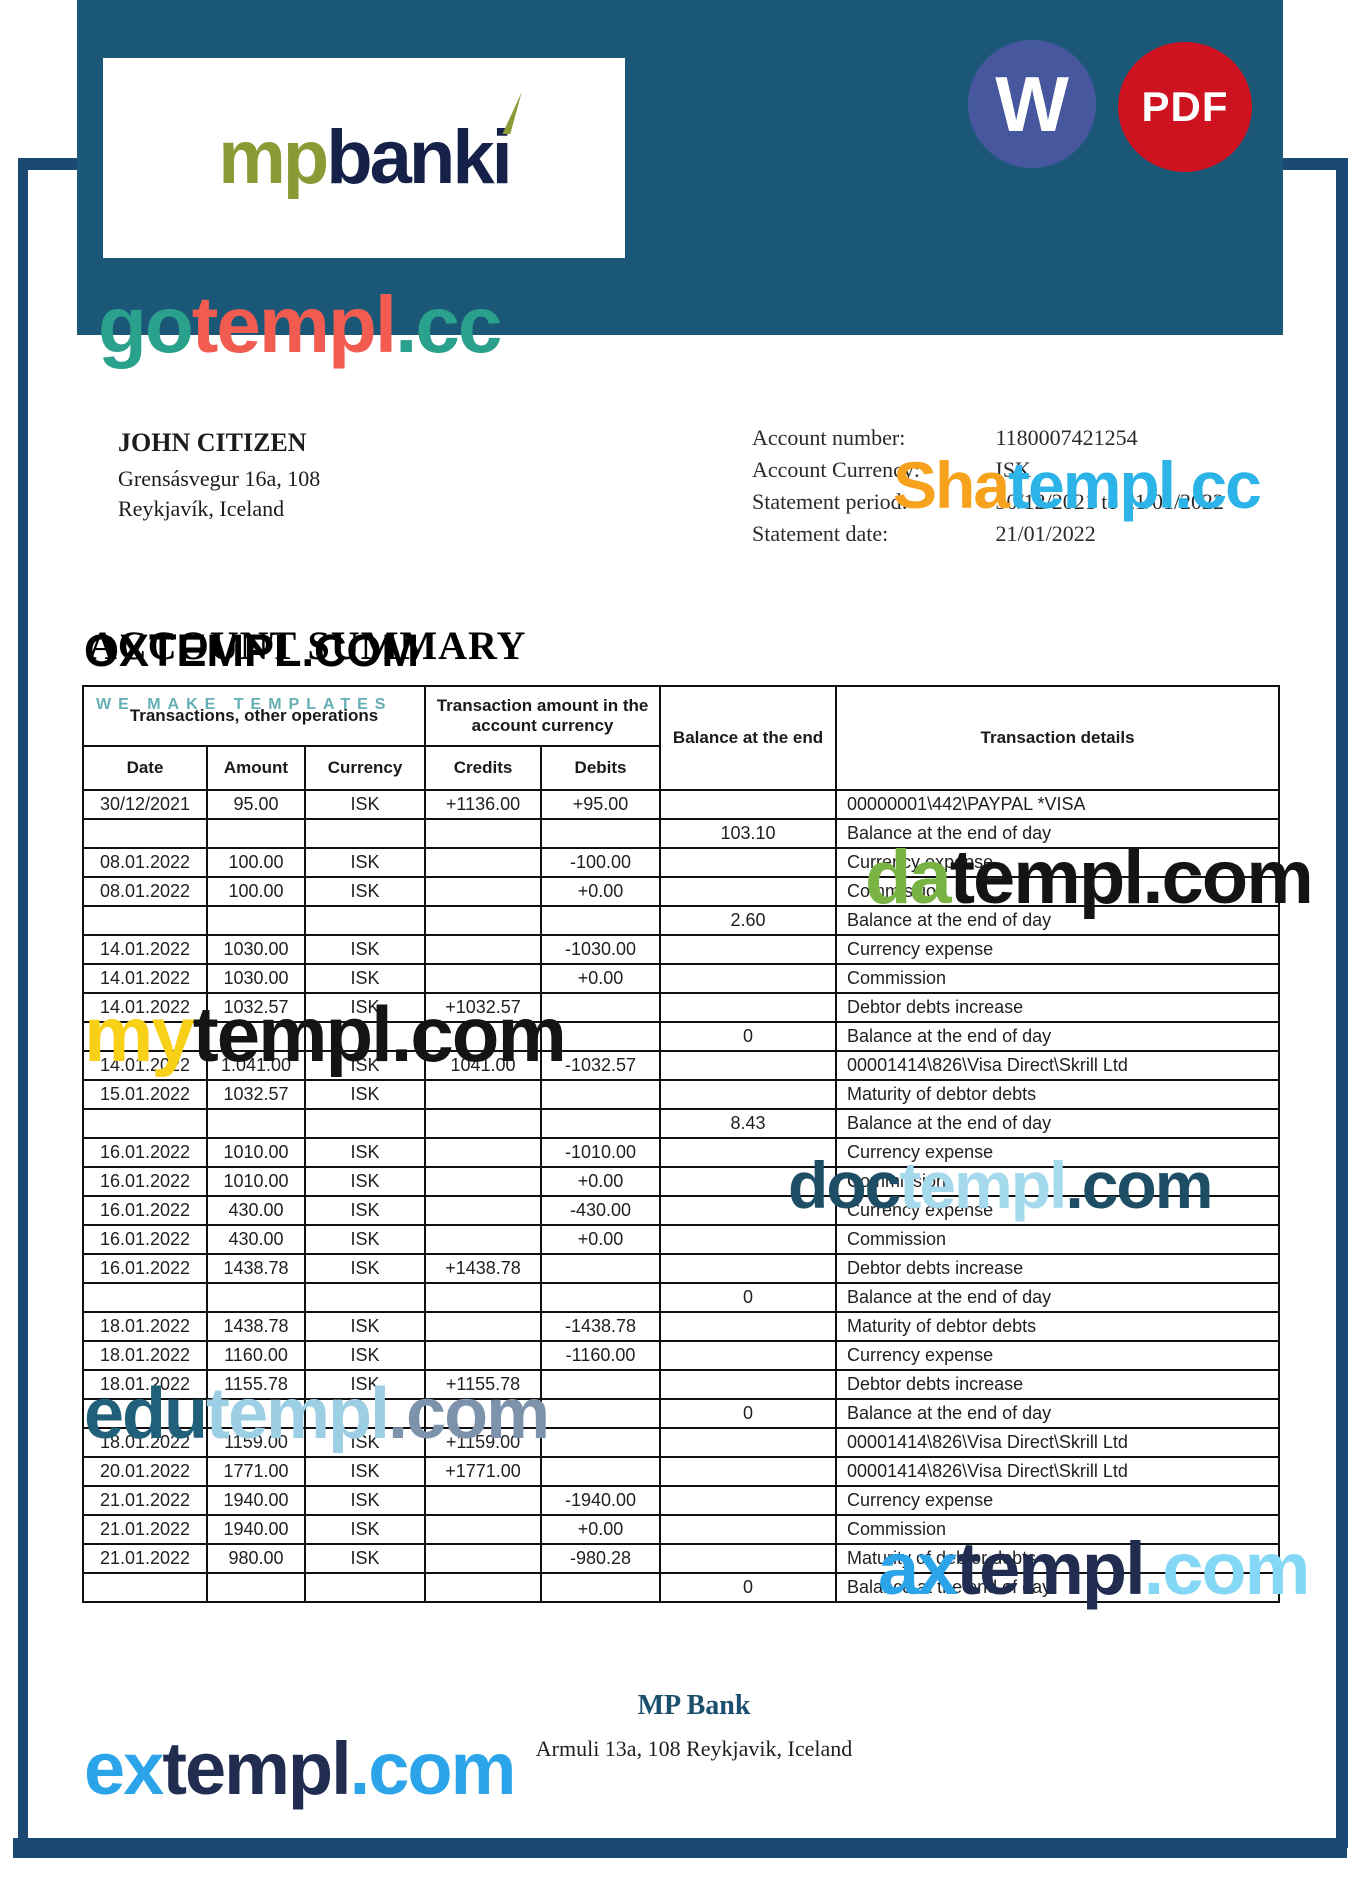  What do you see at coordinates (748, 920) in the screenshot?
I see `cell-balance: 2.60` at bounding box center [748, 920].